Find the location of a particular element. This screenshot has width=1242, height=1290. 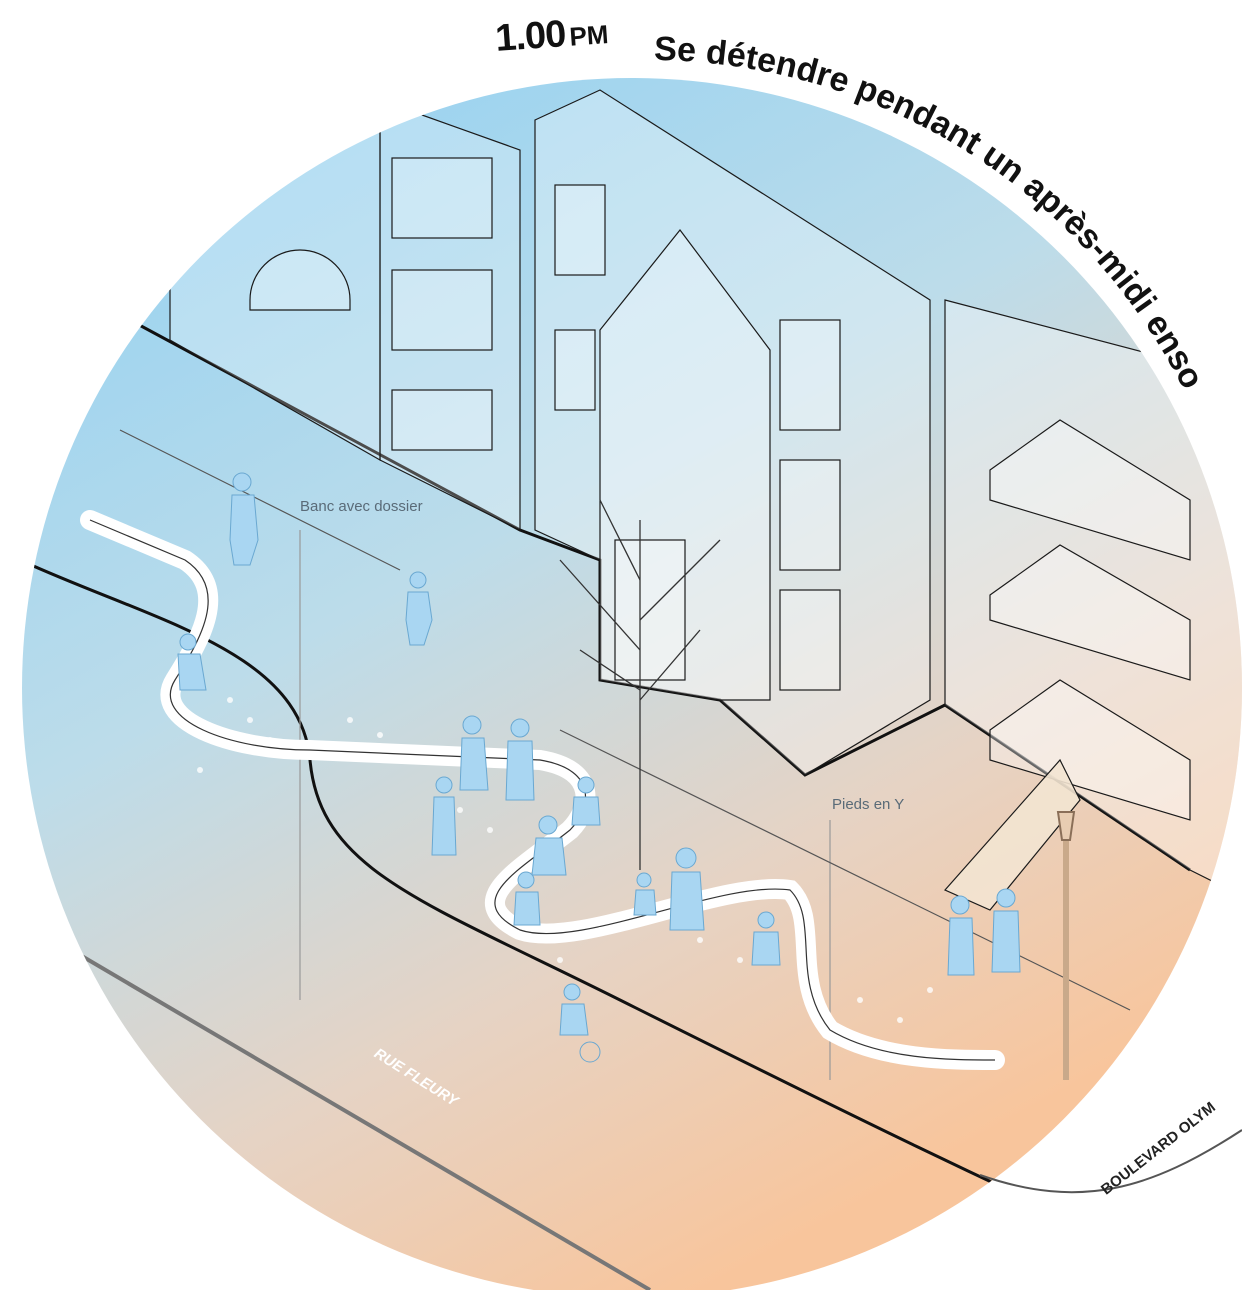

time-period: PM is located at coordinates (589, 35).